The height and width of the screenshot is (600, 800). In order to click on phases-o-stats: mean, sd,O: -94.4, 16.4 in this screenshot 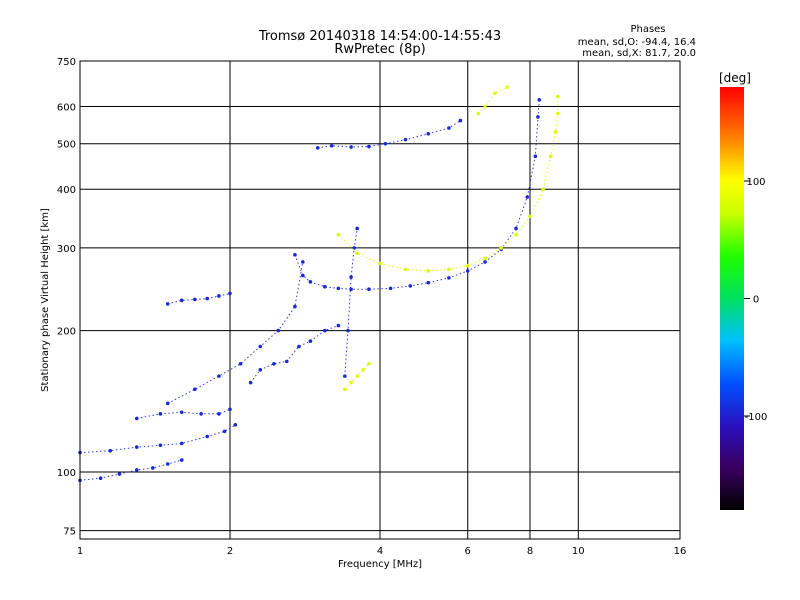, I will do `click(637, 42)`.